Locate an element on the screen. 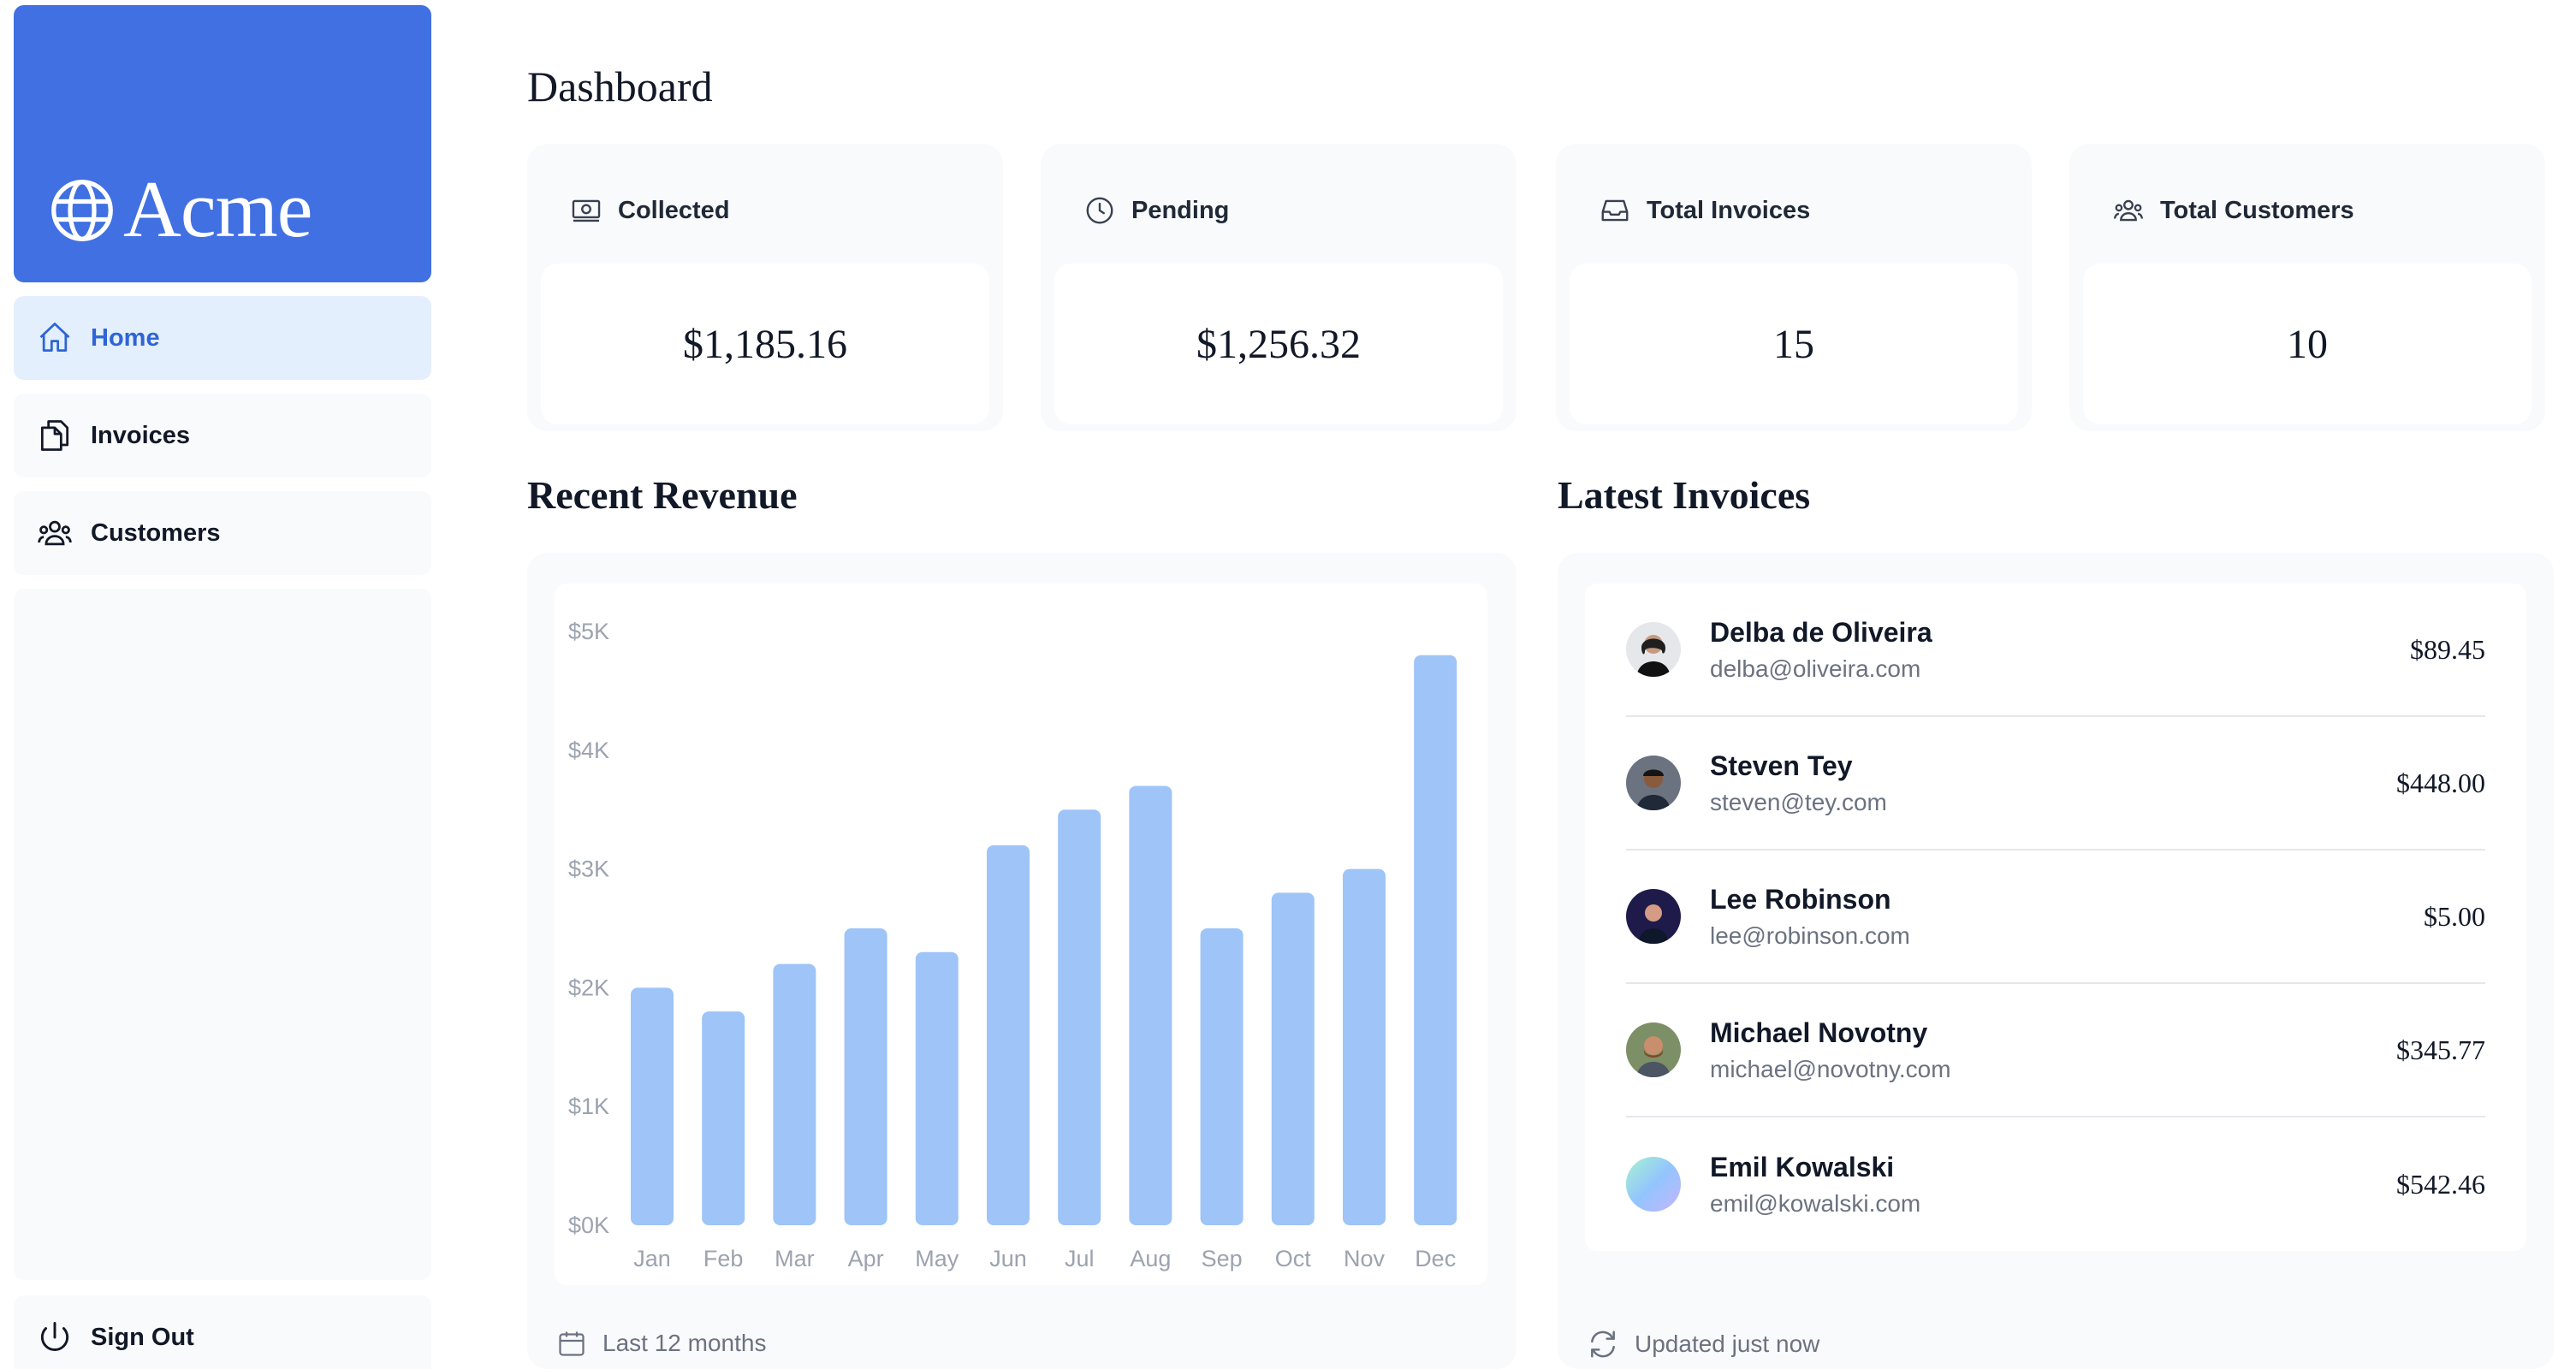 This screenshot has width=2576, height=1369. x-tick-label: Nov is located at coordinates (1365, 1258).